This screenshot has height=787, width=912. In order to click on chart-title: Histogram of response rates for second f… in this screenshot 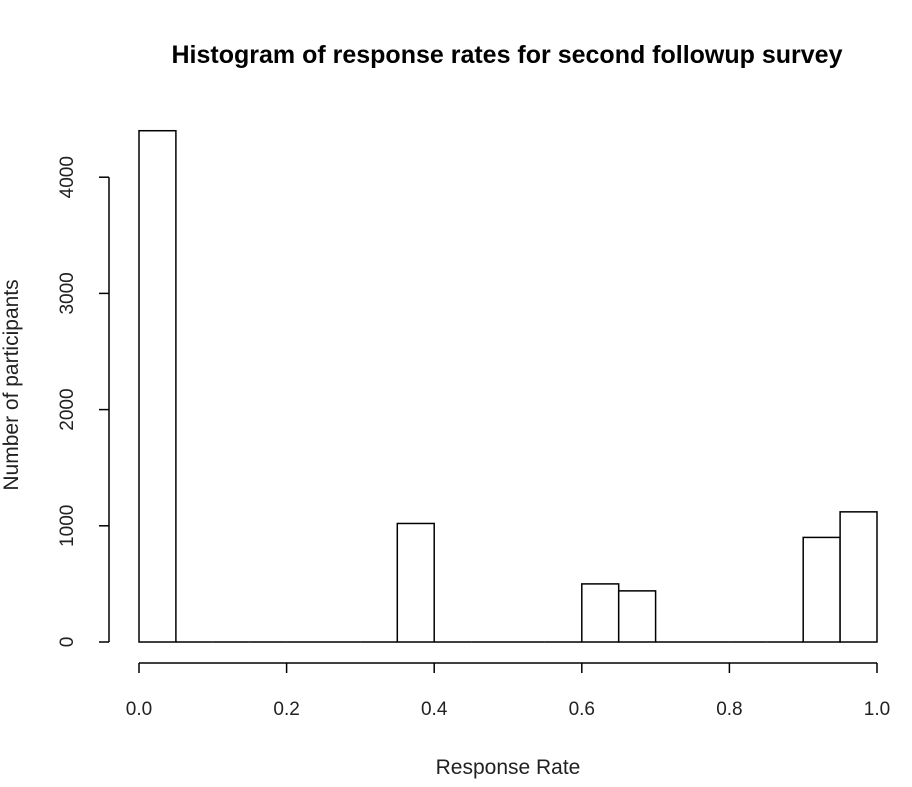, I will do `click(507, 55)`.